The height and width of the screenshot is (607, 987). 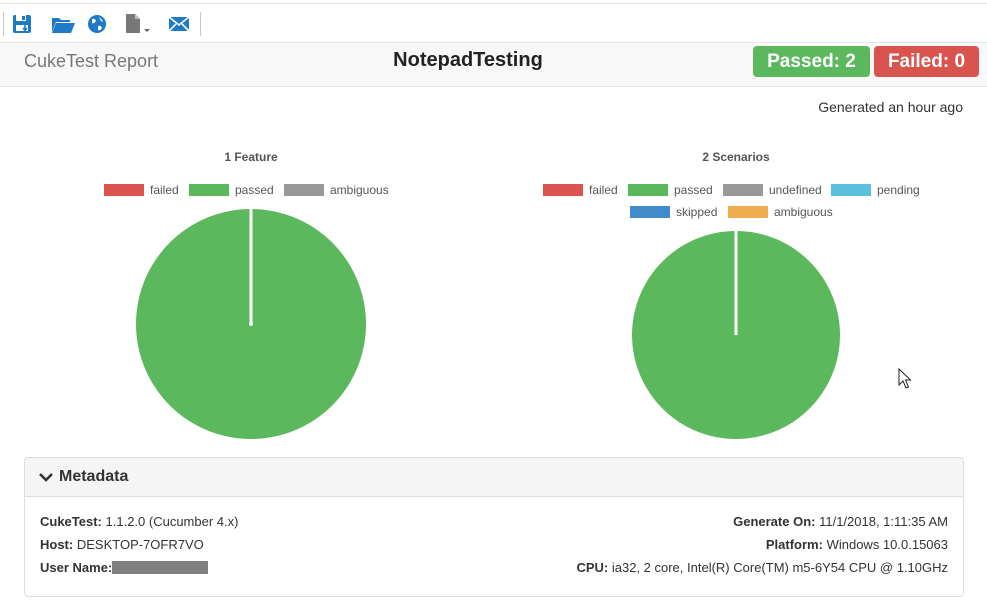 I want to click on feature-pie-chart, so click(x=251, y=323).